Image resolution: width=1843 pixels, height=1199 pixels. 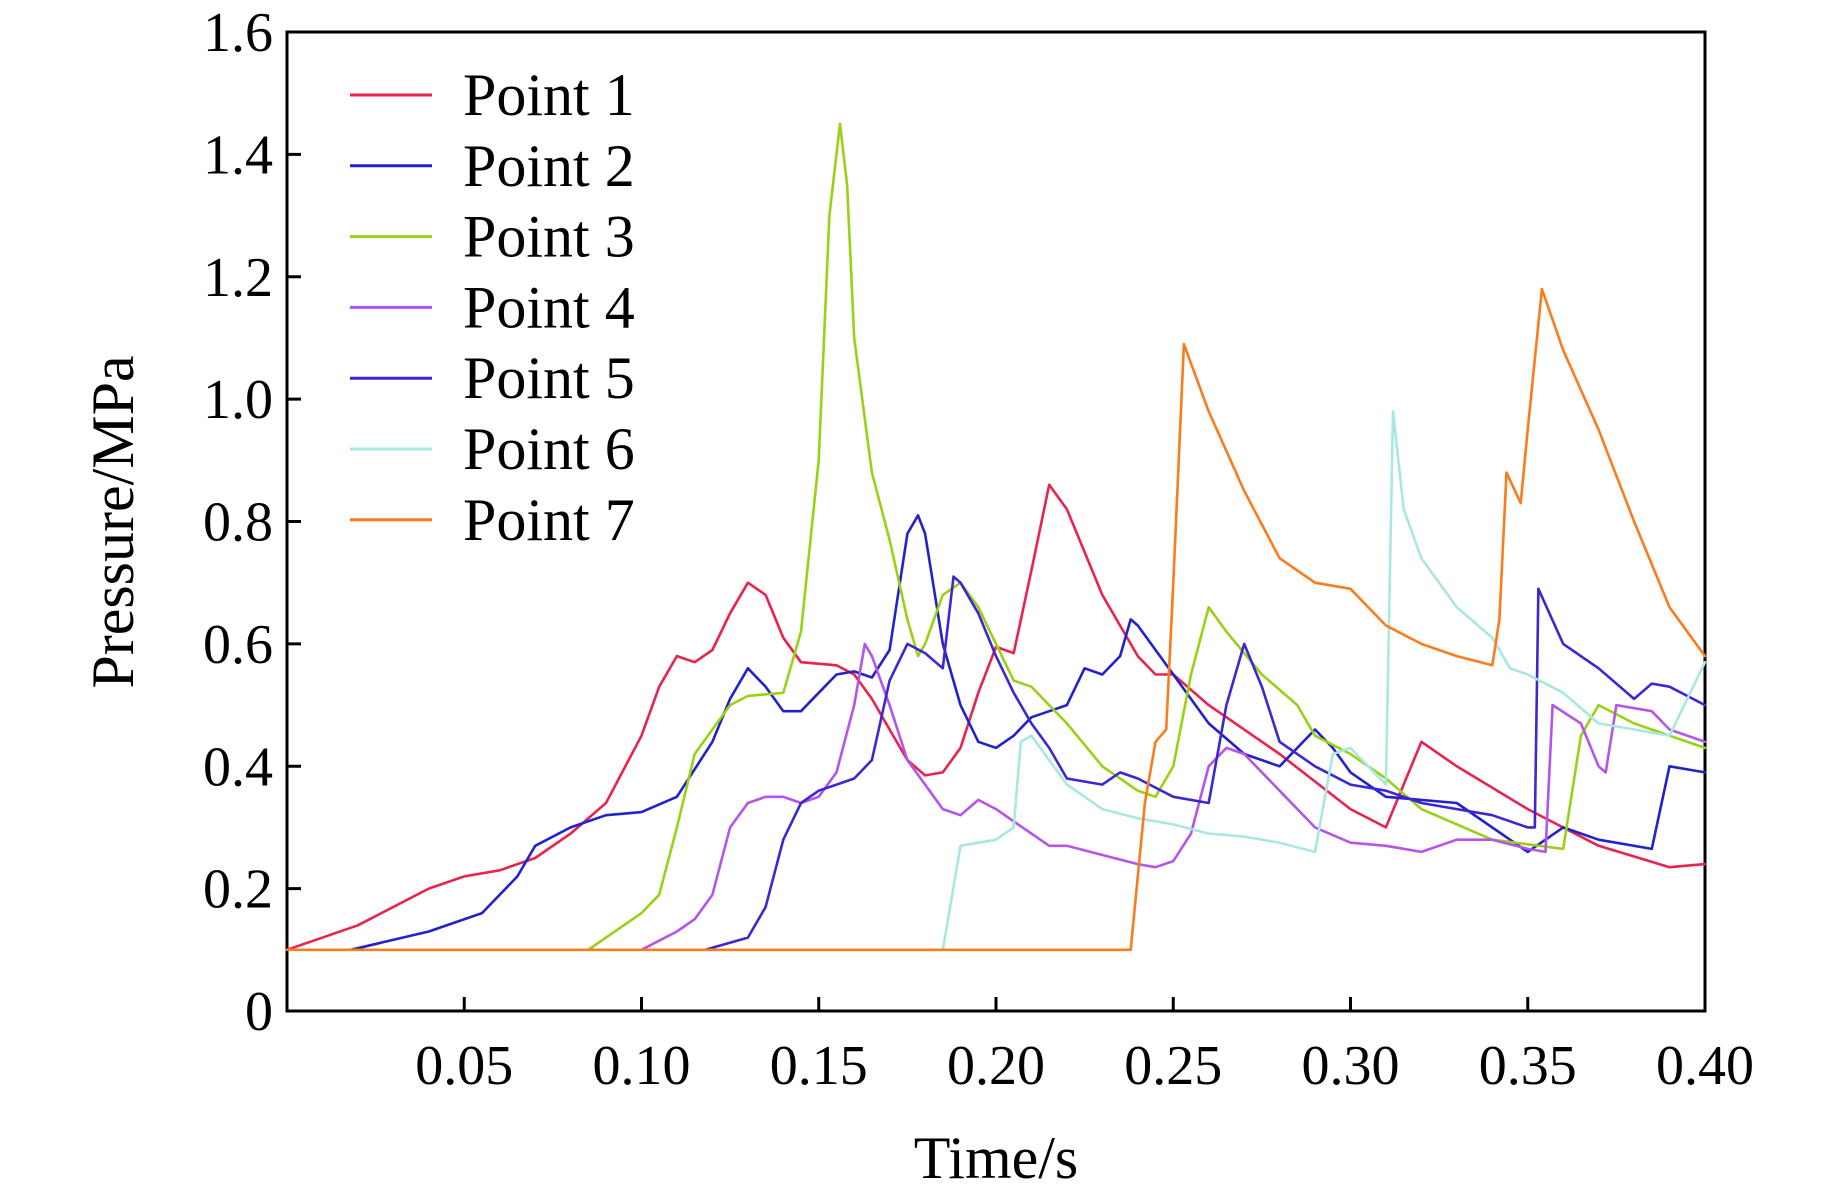 What do you see at coordinates (996, 1066) in the screenshot?
I see `x-tick-label: 0.20` at bounding box center [996, 1066].